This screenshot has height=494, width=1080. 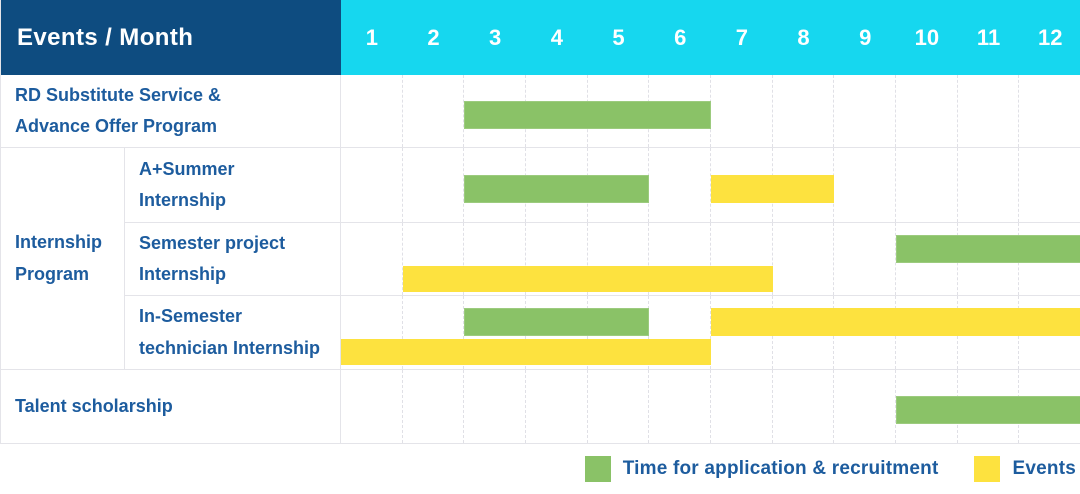 What do you see at coordinates (597, 469) in the screenshot?
I see `legend-swatch-green` at bounding box center [597, 469].